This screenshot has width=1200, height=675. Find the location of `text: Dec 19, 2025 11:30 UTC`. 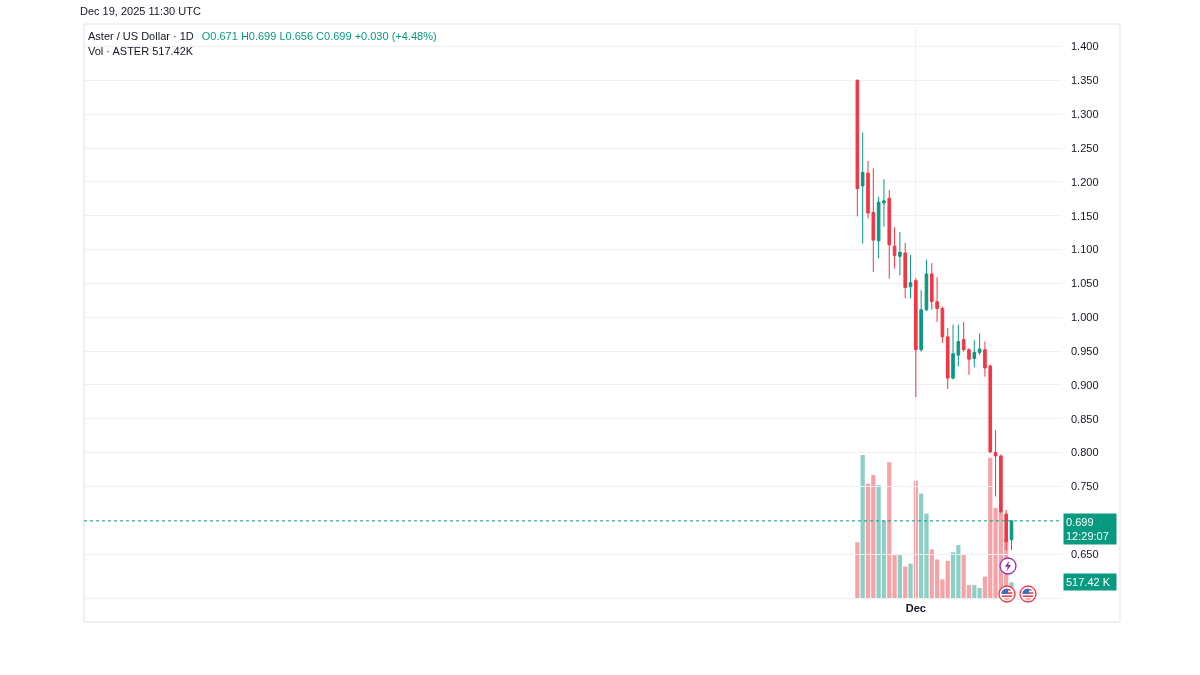

text: Dec 19, 2025 11:30 UTC is located at coordinates (140, 11).